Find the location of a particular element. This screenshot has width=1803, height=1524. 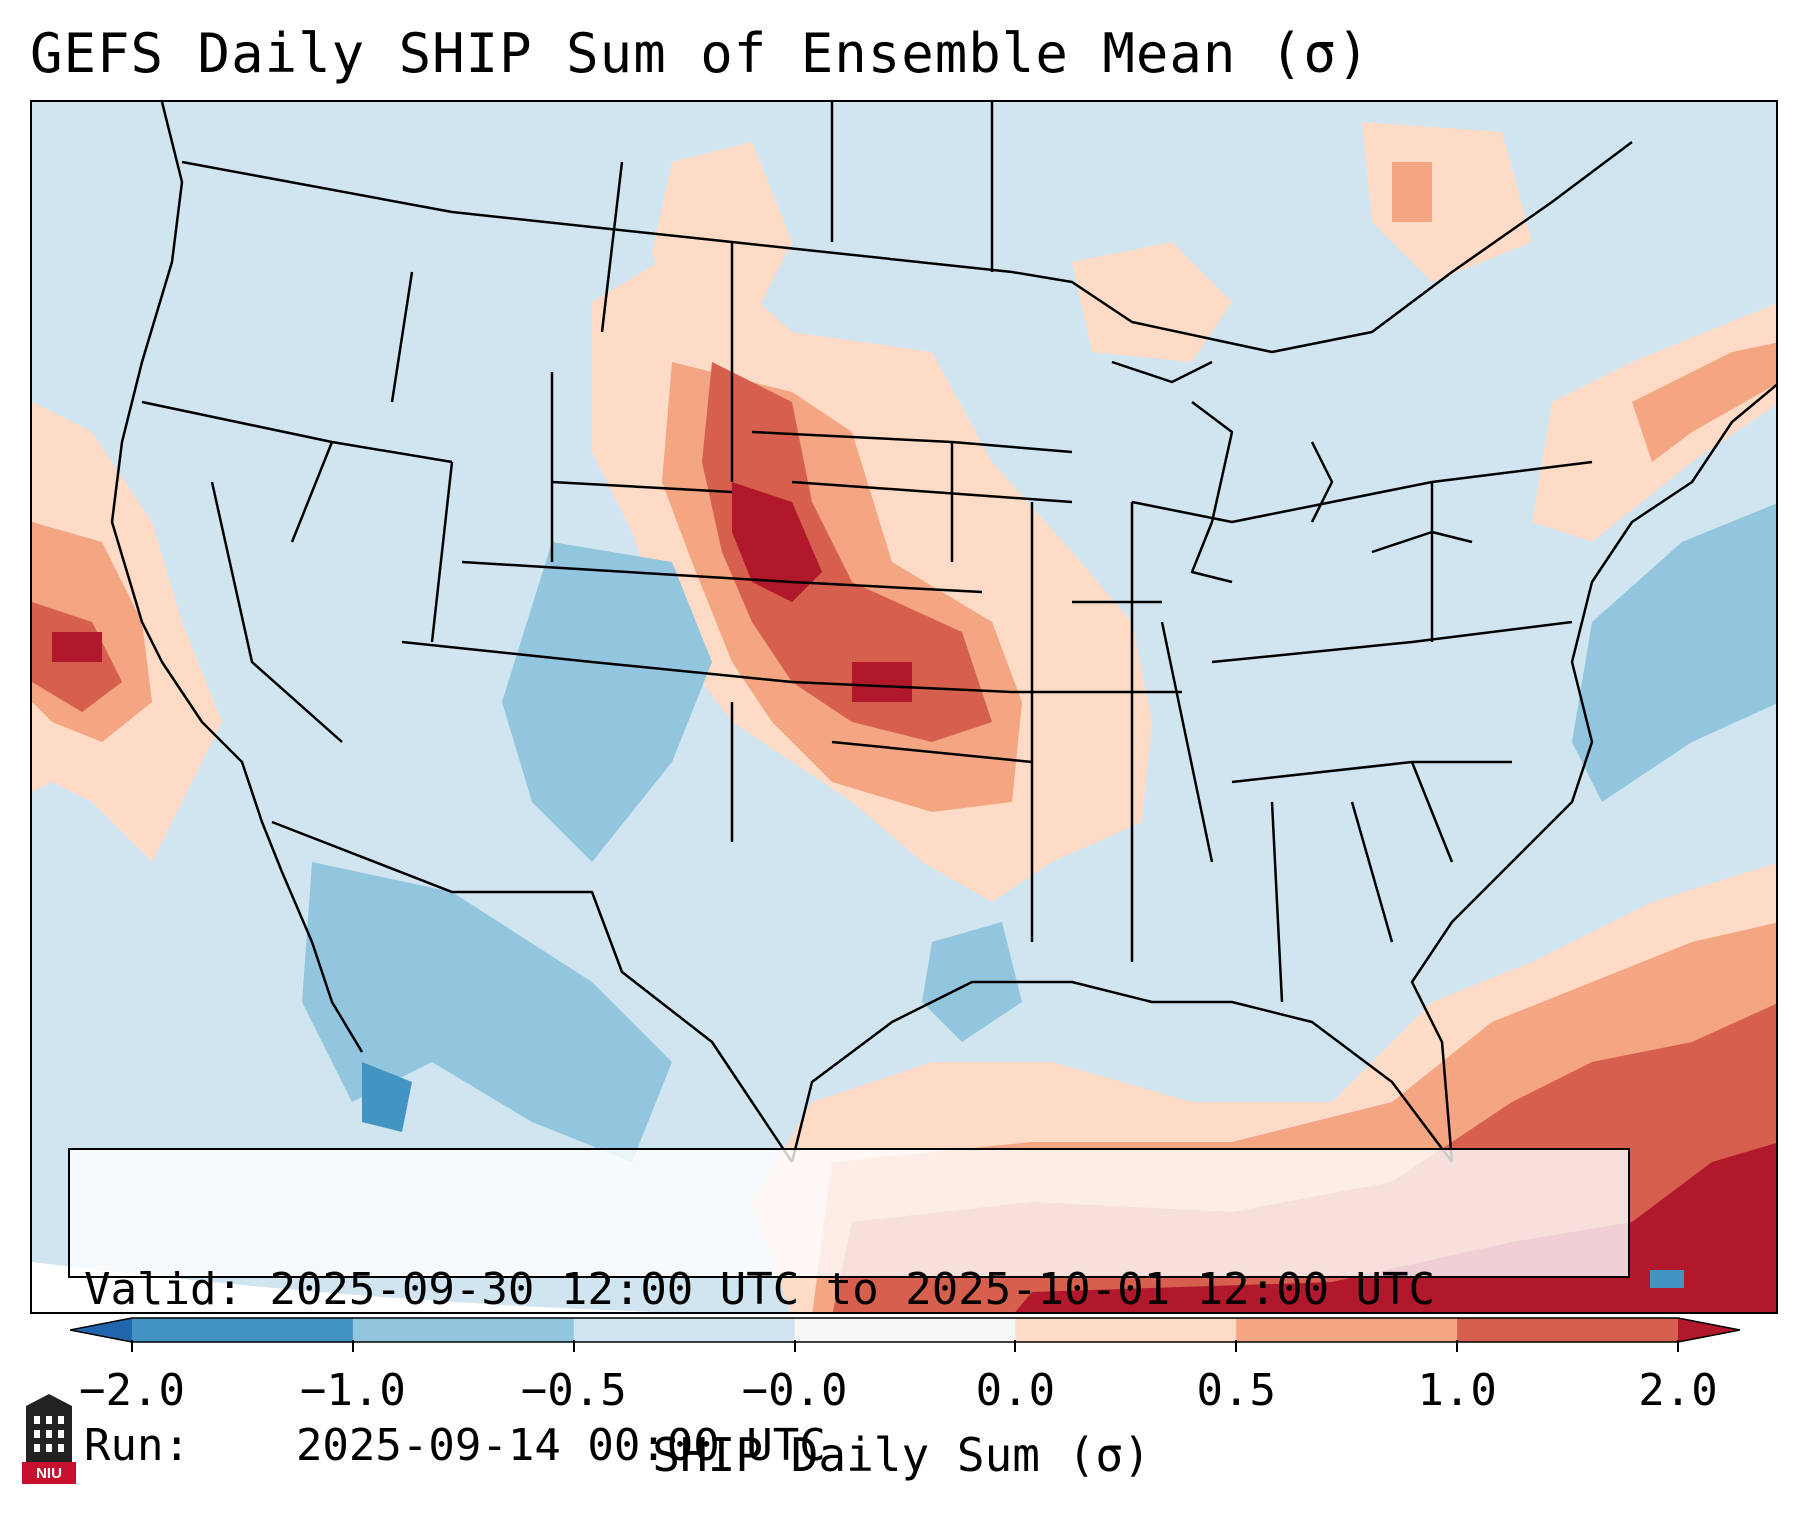

colorbar-tick-label: 0.5 is located at coordinates (1236, 1390).